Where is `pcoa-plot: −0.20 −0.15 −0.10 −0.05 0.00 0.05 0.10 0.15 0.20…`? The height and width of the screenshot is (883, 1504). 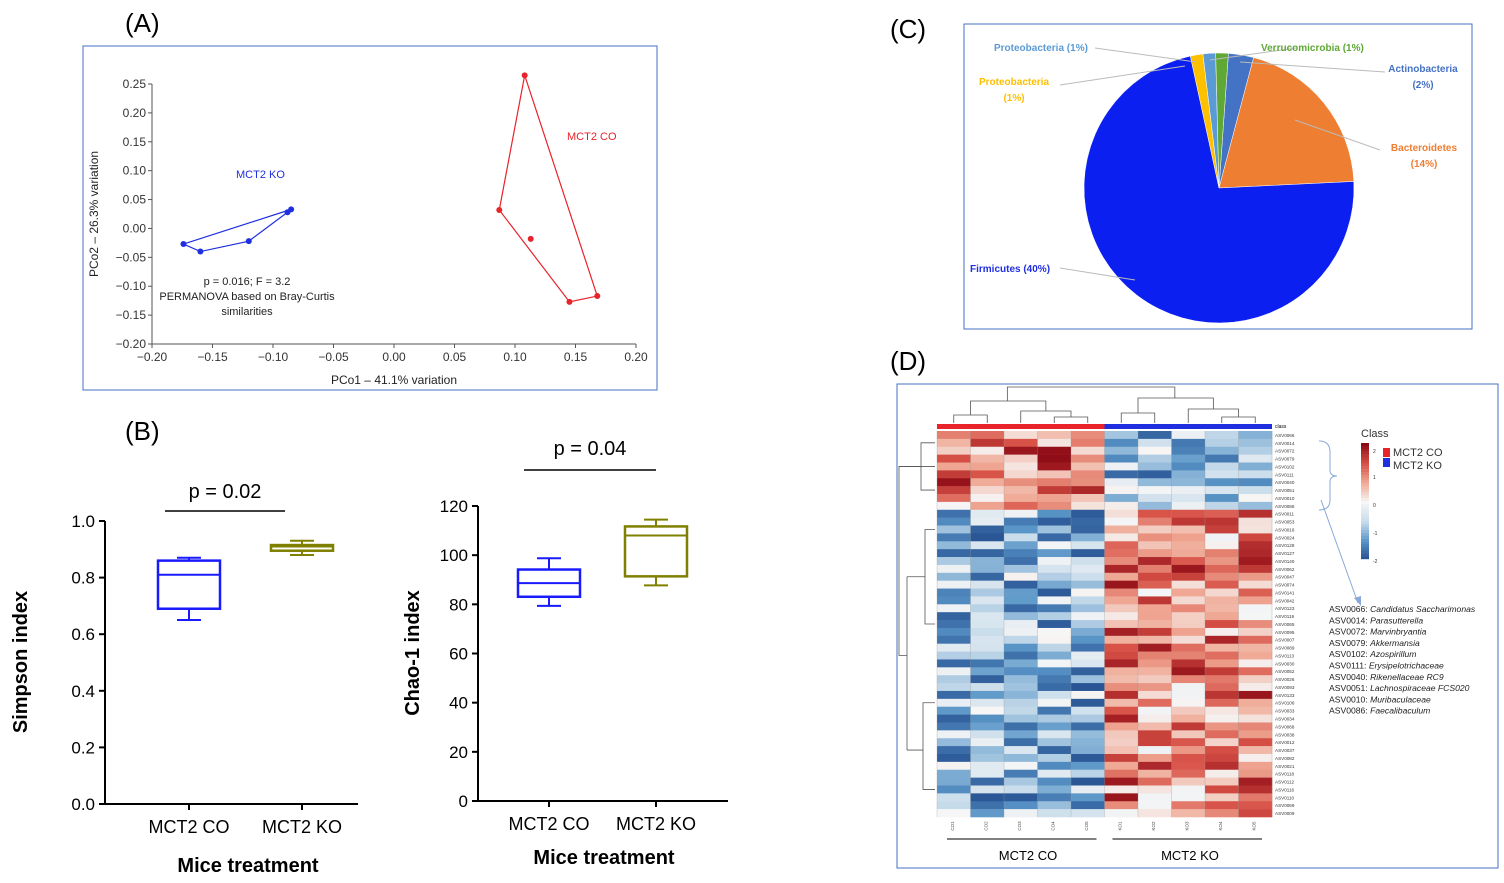 pcoa-plot: −0.20 −0.15 −0.10 −0.05 0.00 0.05 0.10 0.15 0.20… is located at coordinates (367, 229).